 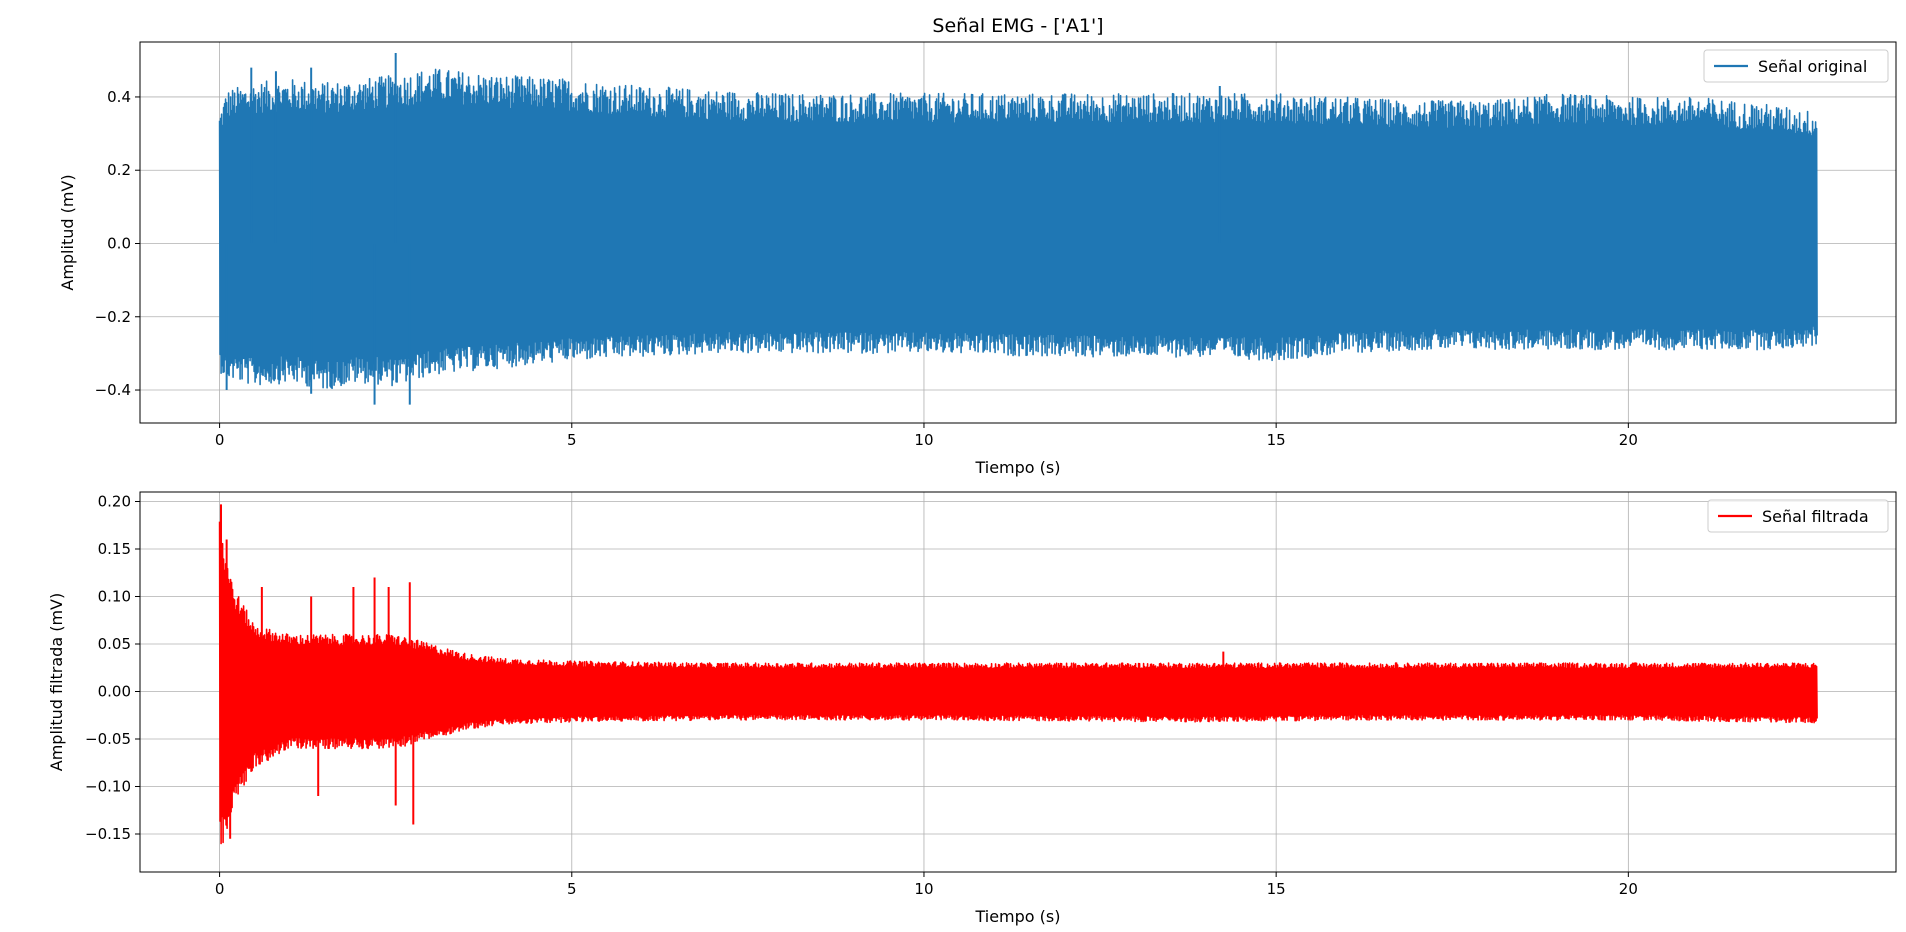 What do you see at coordinates (1812, 66) in the screenshot?
I see `legend-entry-original: Señal original` at bounding box center [1812, 66].